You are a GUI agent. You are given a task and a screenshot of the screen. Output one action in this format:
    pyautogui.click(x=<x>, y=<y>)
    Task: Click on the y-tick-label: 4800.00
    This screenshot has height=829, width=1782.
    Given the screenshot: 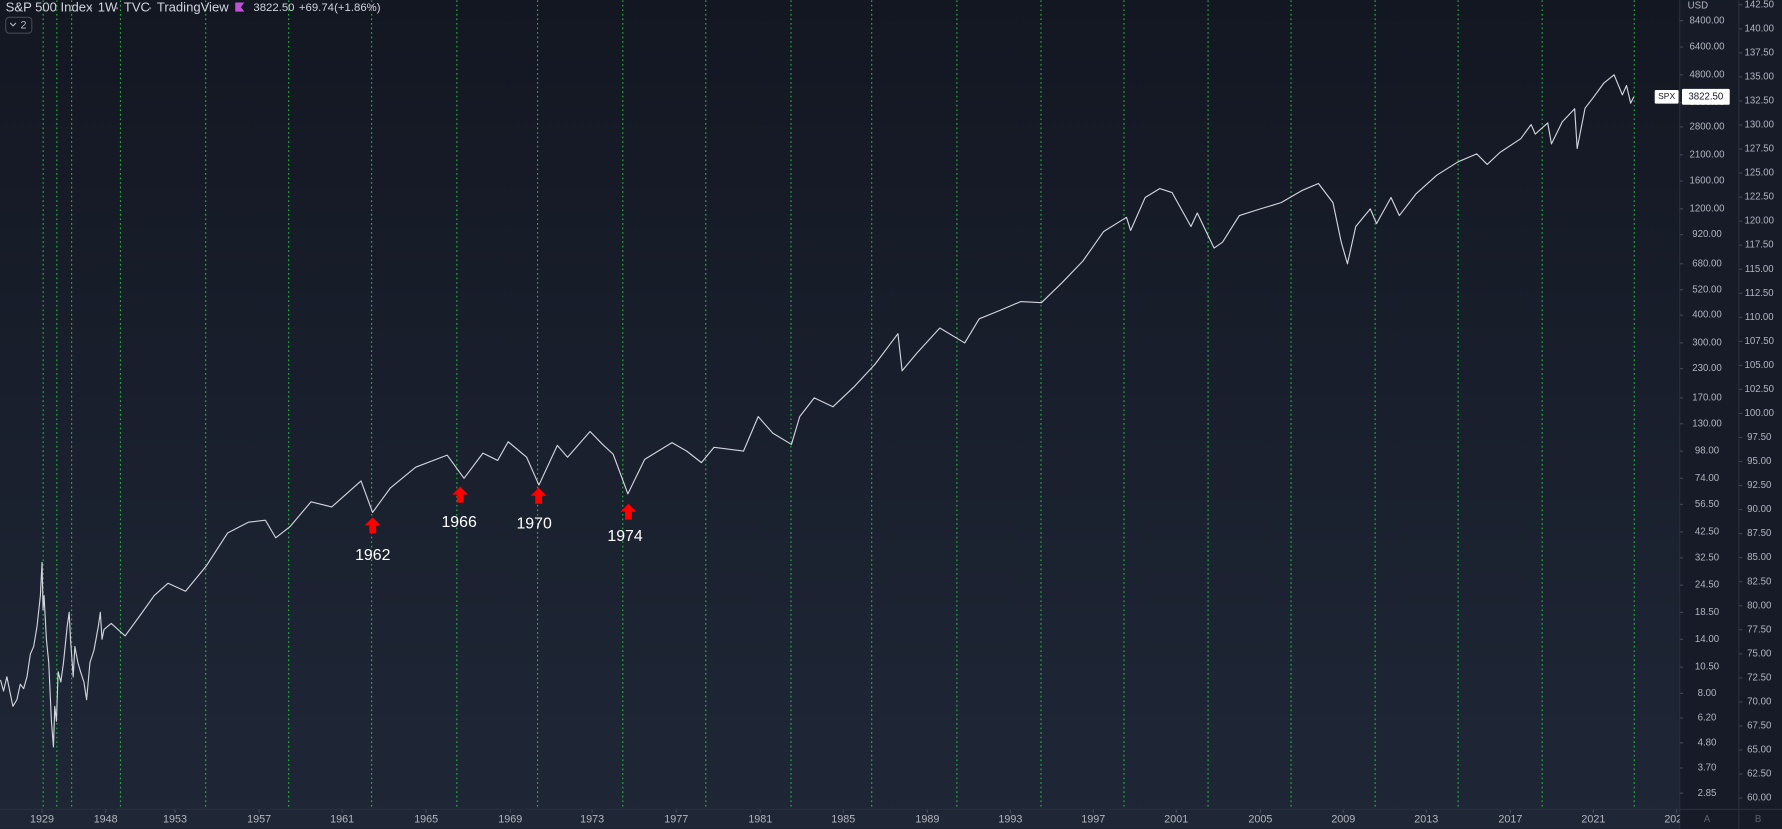 What is the action you would take?
    pyautogui.click(x=1707, y=74)
    